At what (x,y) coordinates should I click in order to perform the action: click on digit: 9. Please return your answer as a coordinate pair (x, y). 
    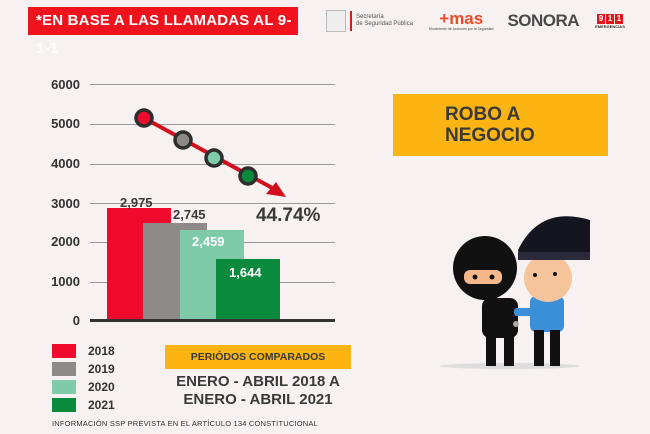
    Looking at the image, I should click on (600, 18).